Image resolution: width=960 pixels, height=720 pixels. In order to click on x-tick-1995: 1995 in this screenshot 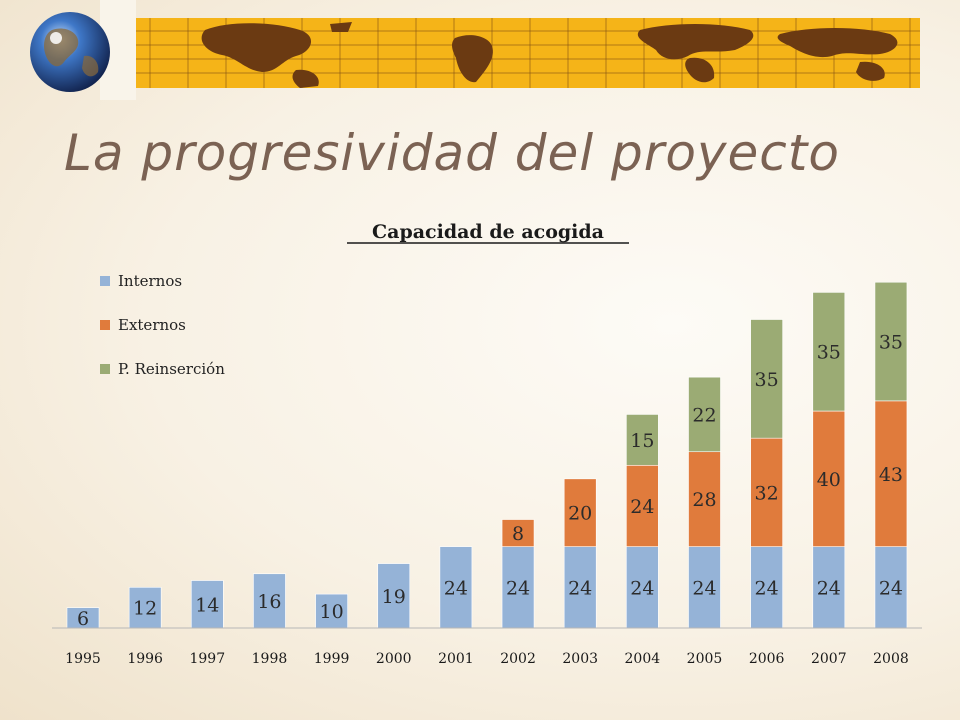, I will do `click(83, 659)`.